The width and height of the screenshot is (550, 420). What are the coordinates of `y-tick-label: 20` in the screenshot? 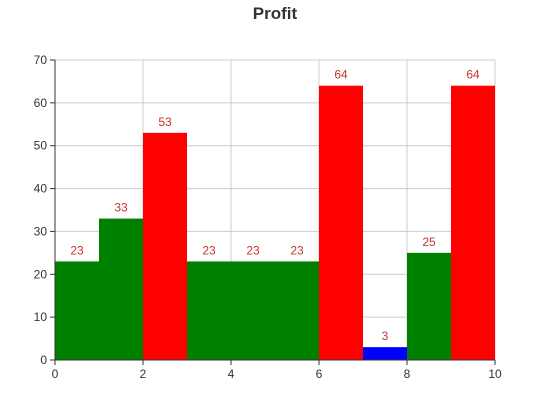 It's located at (41, 274).